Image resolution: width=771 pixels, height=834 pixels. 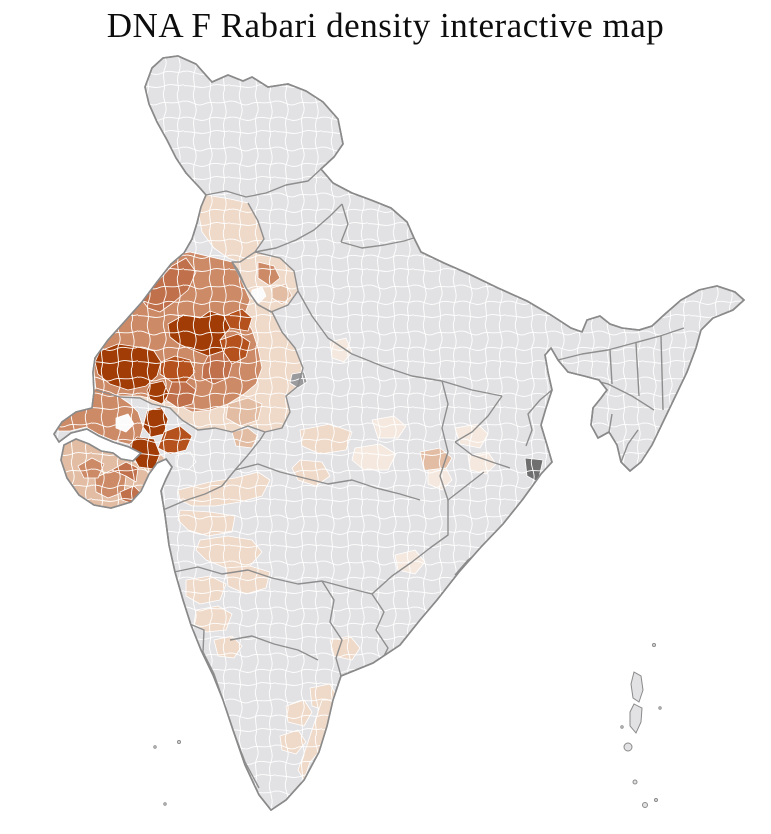 What do you see at coordinates (407, 725) in the screenshot?
I see `islands` at bounding box center [407, 725].